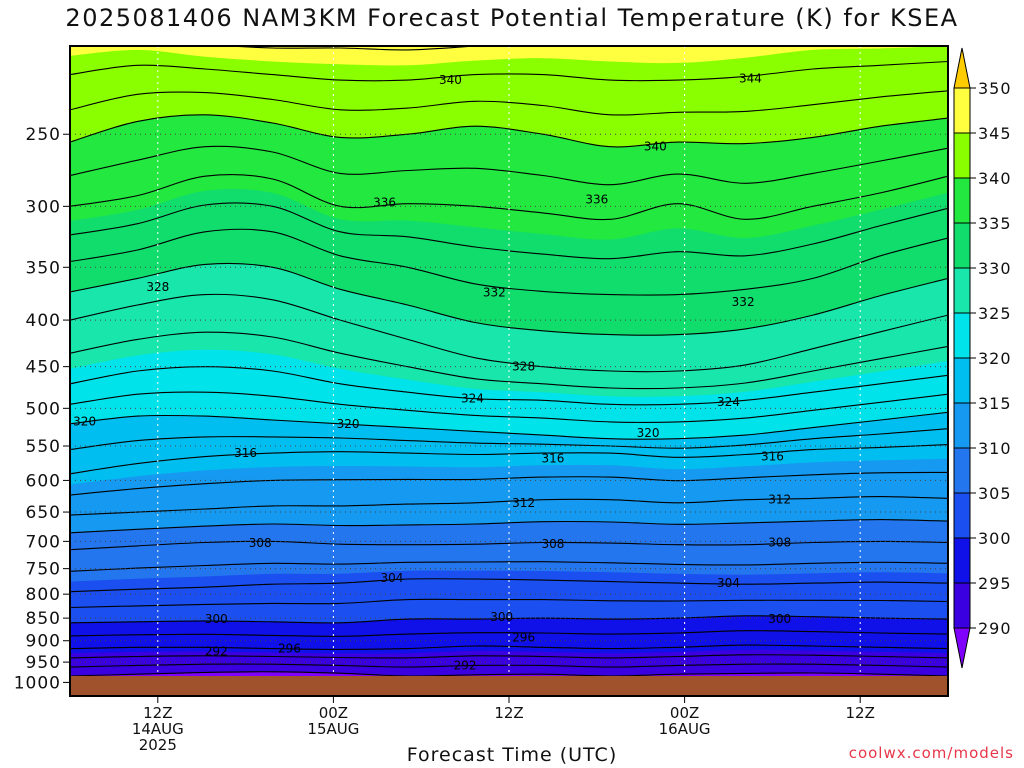  I want to click on y-tick-label: 500, so click(43, 409).